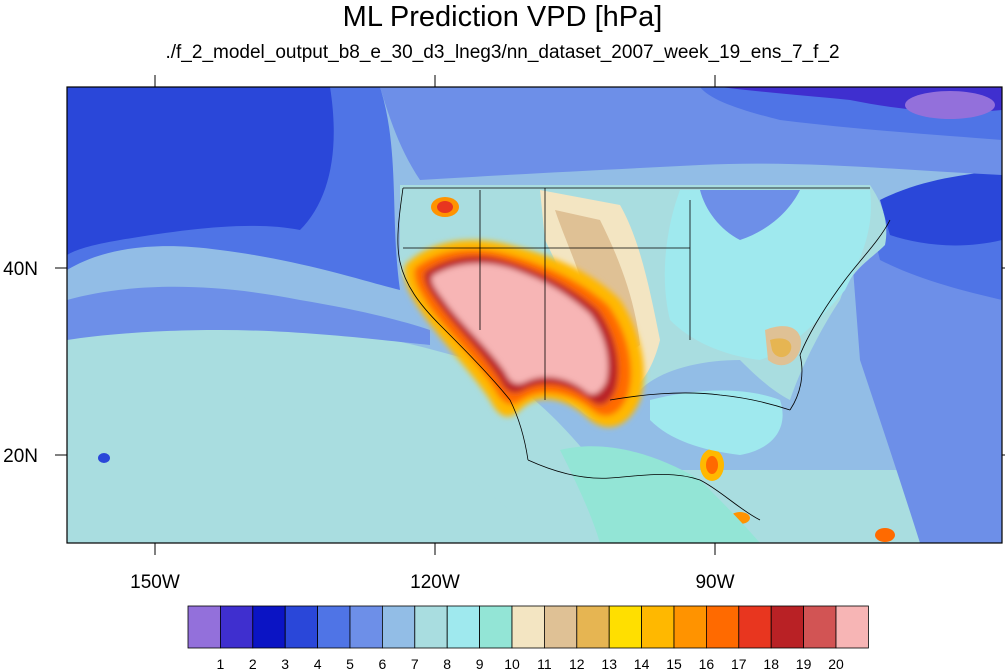 The image size is (1005, 672). Describe the element at coordinates (350, 664) in the screenshot. I see `colorbar-label: 5` at that location.